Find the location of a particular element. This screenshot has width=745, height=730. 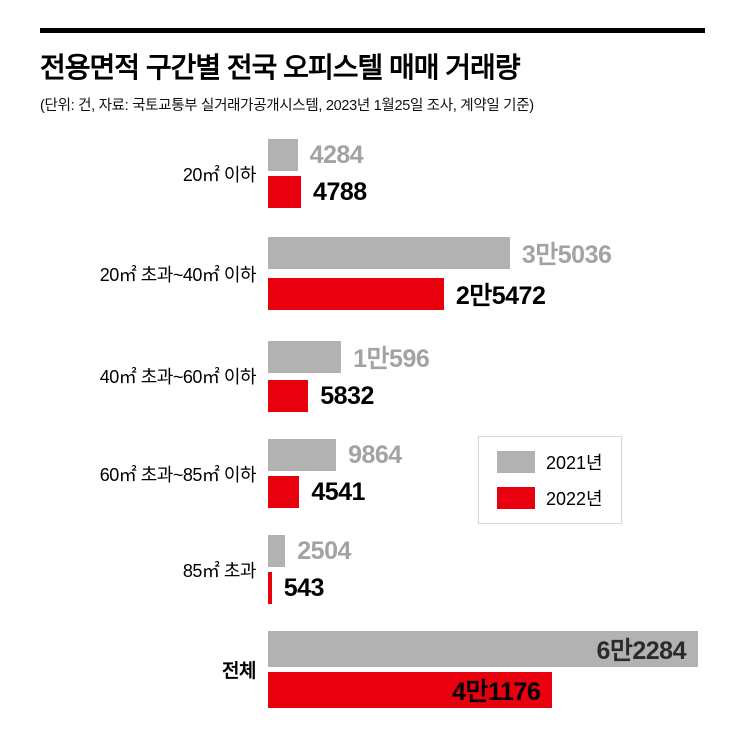

category-label: 60㎡ 초과~85㎡ 이하 is located at coordinates (178, 474).